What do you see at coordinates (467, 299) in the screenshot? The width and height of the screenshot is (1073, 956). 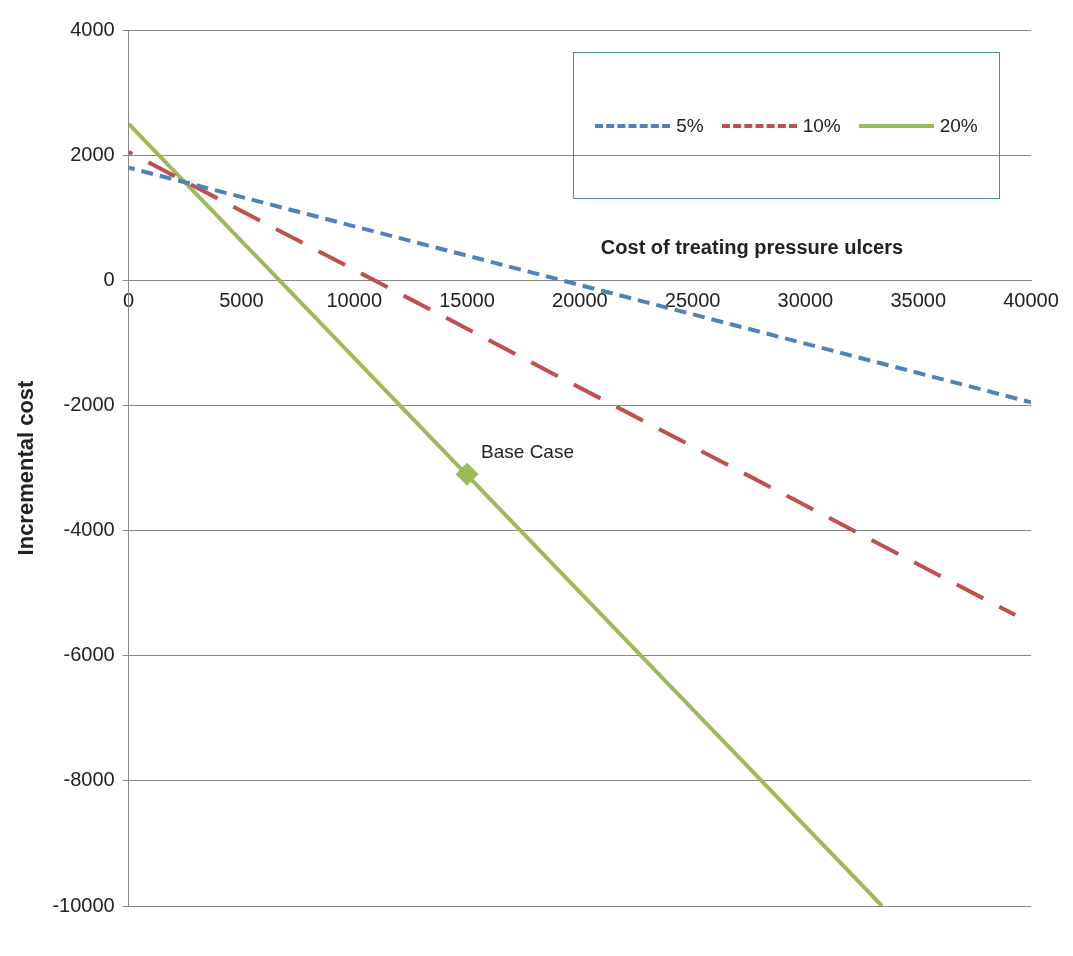 I see `x-tick-label: 15000` at bounding box center [467, 299].